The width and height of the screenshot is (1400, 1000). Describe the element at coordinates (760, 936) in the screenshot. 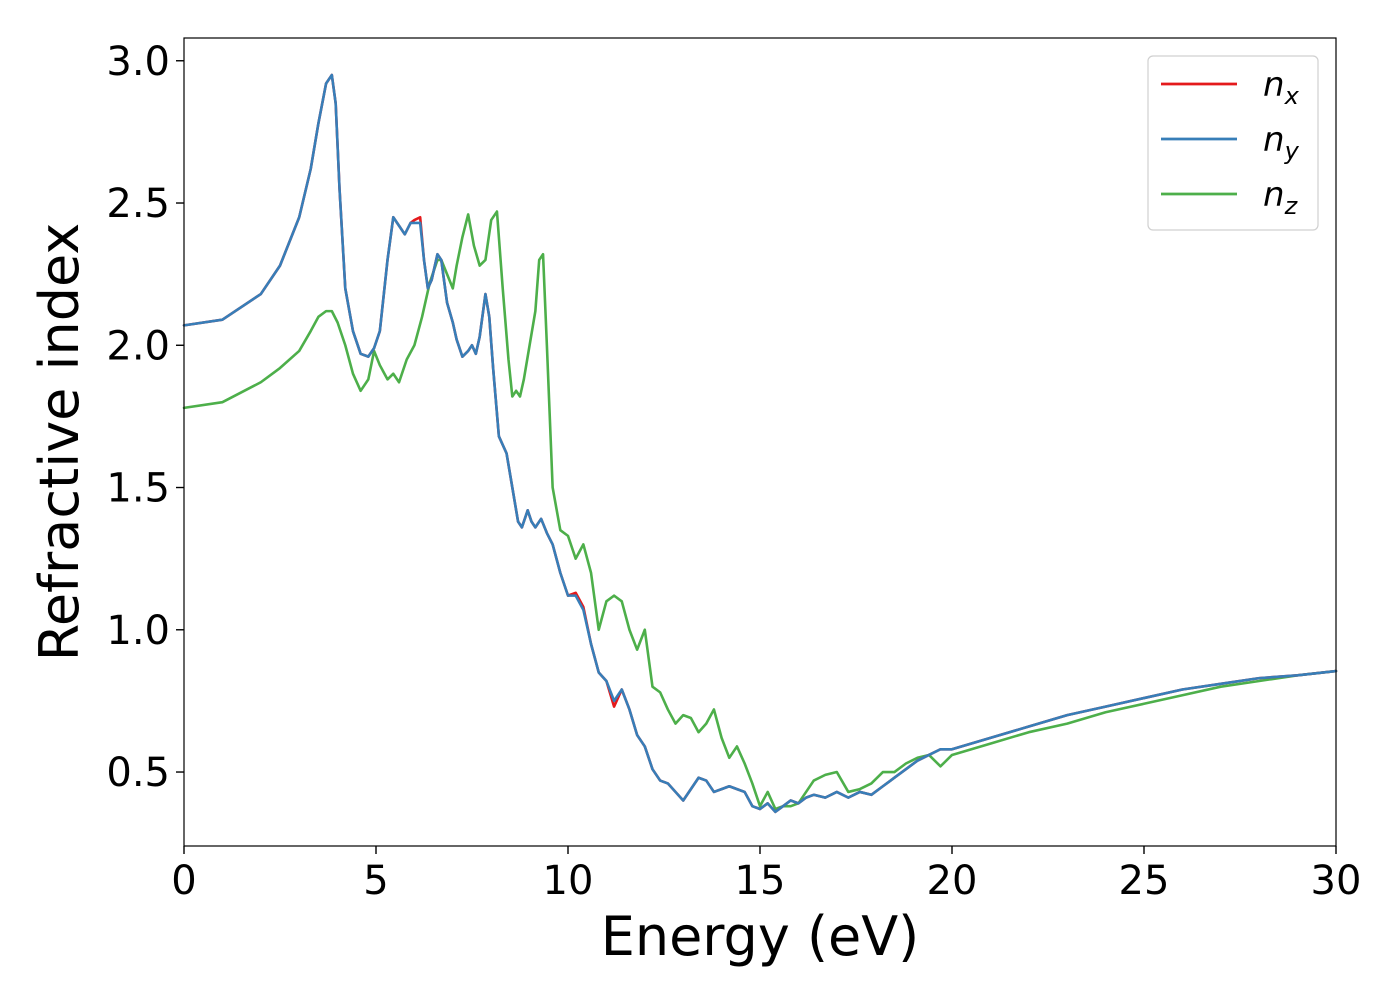

I see `x-axis-title: Energy (eV)` at that location.